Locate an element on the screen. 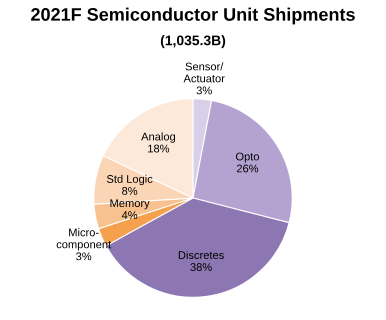  slice-label: Opto is located at coordinates (248, 157).